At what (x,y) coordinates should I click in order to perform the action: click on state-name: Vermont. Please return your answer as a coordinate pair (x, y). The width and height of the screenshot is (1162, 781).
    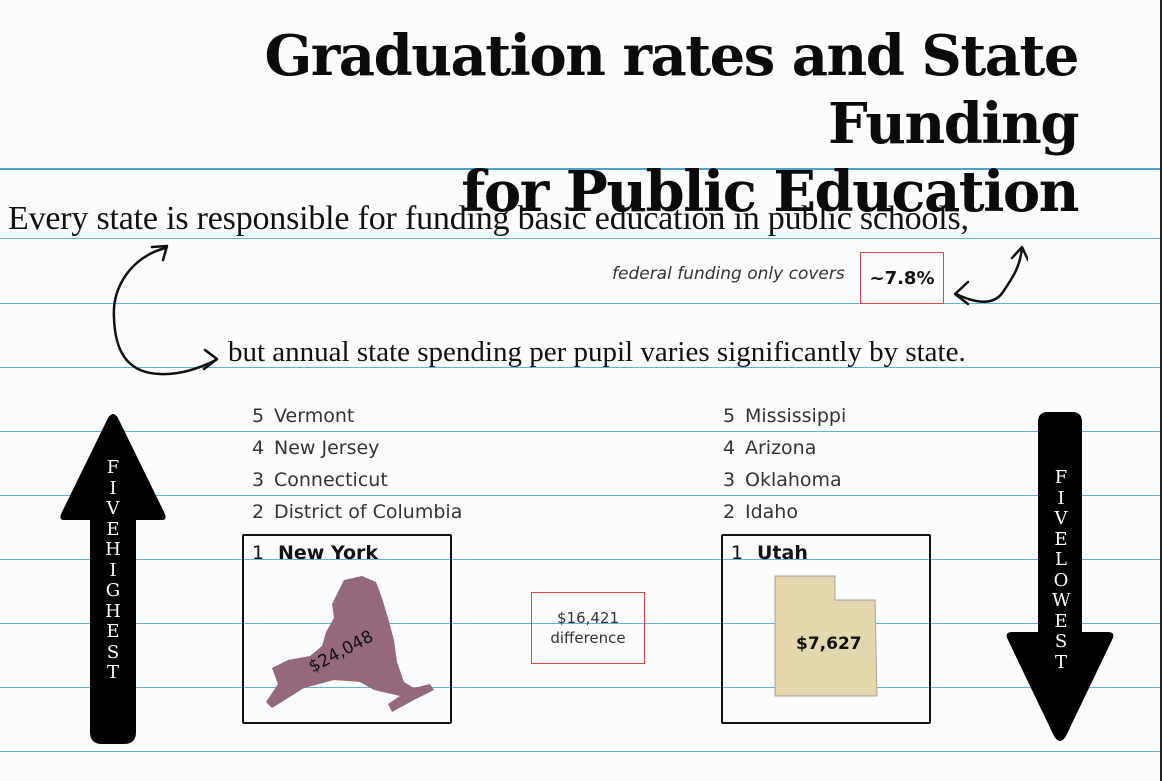
    Looking at the image, I should click on (314, 416).